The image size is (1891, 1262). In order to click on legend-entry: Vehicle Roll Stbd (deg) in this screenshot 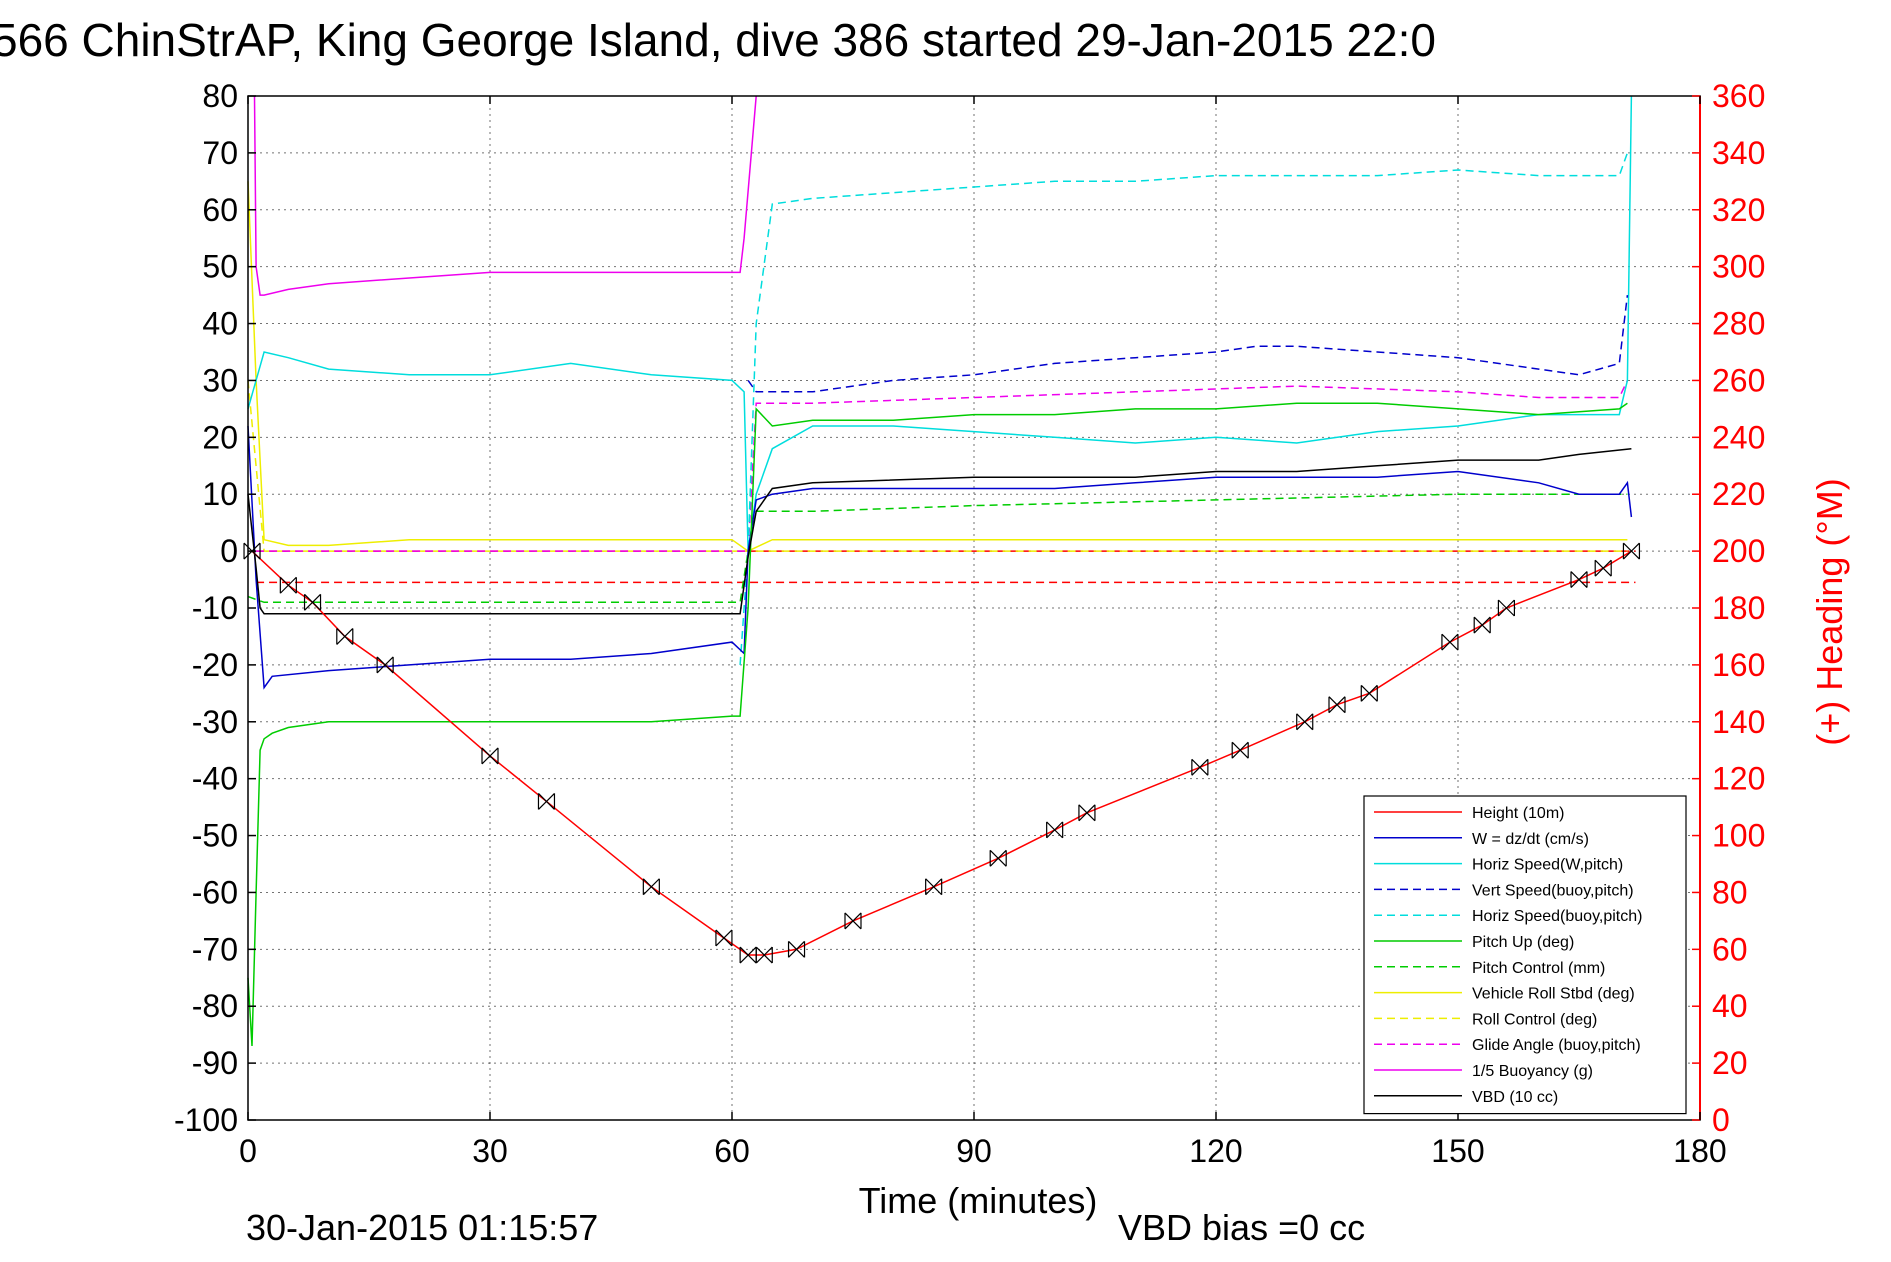, I will do `click(1553, 994)`.